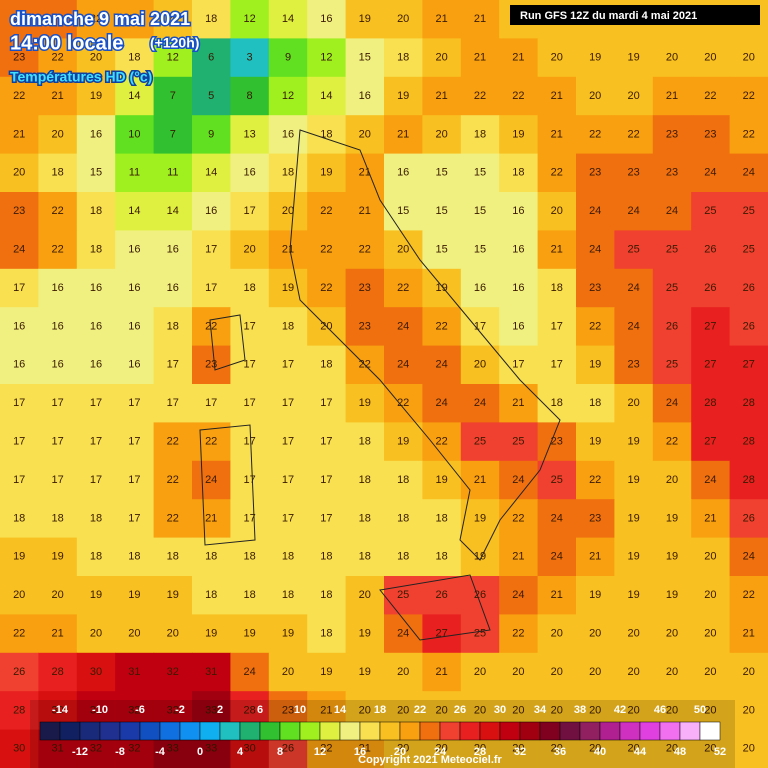  Describe the element at coordinates (240, 752) in the screenshot. I see `legend-label: 4` at that location.